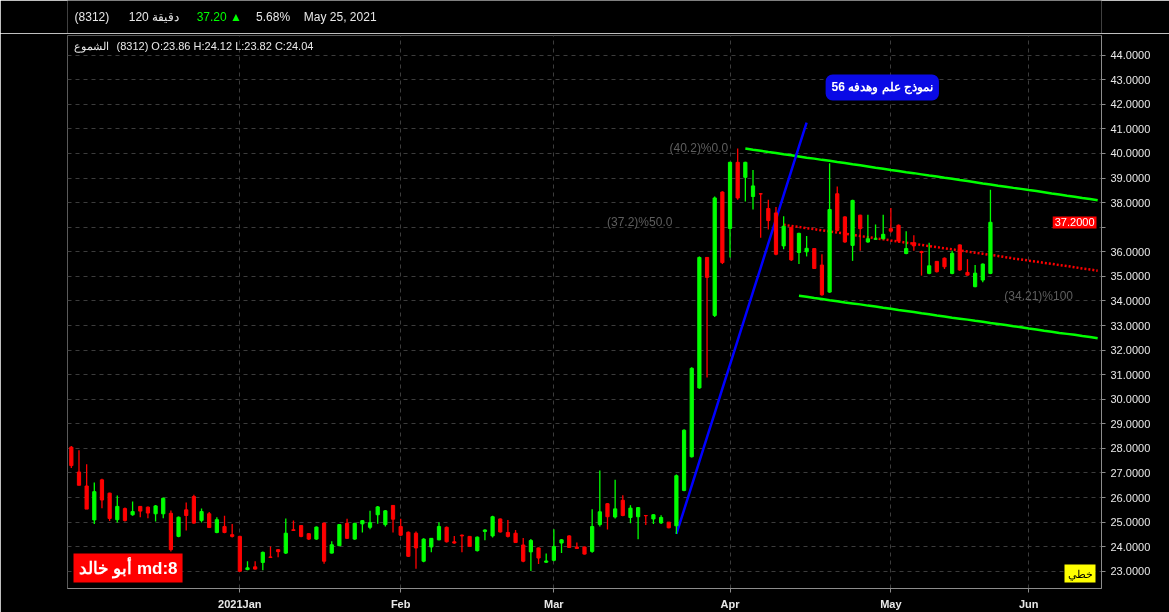 The height and width of the screenshot is (612, 1169). What do you see at coordinates (1130, 128) in the screenshot?
I see `y-tick-label: 41.0000` at bounding box center [1130, 128].